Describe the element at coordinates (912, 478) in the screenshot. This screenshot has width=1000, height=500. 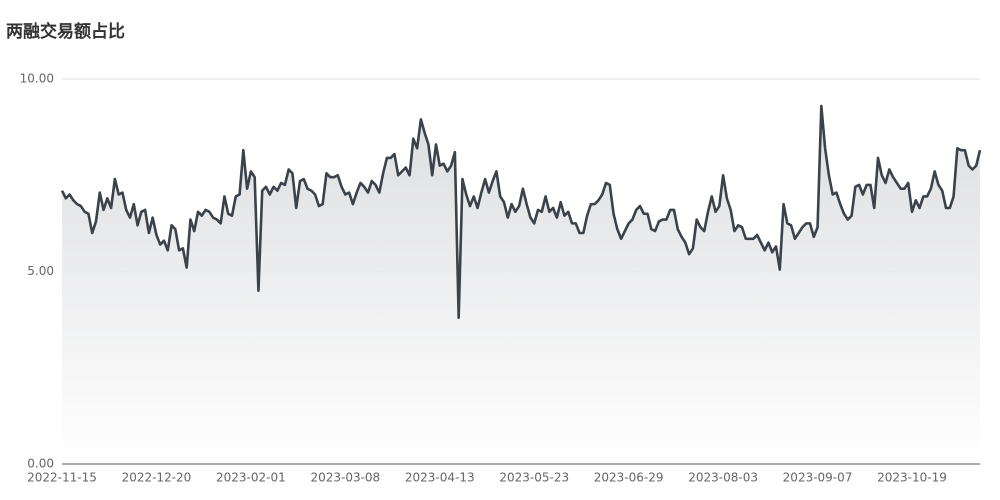
I see `x-tick-label: 2023-10-19` at that location.